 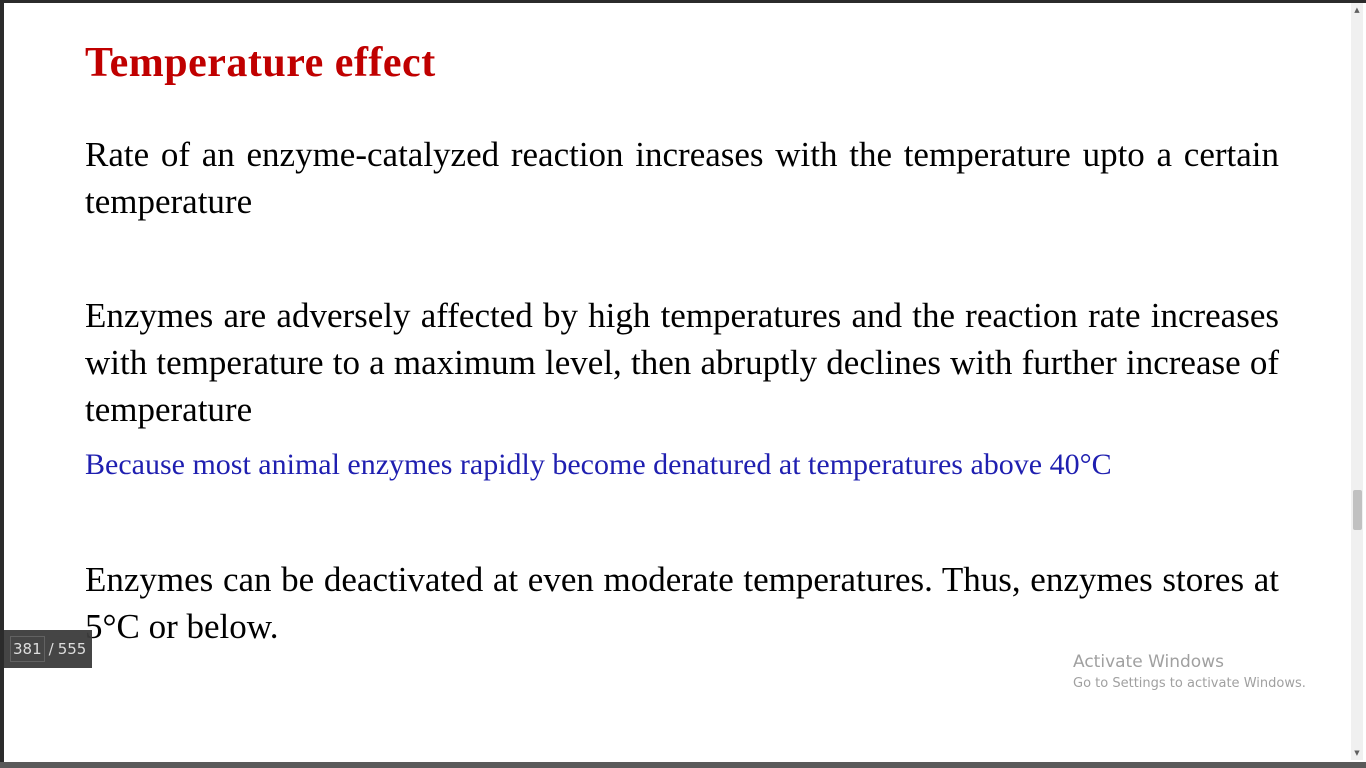 I want to click on watermark-subtitle: Go to Settings to activate Windows., so click(x=1189, y=683).